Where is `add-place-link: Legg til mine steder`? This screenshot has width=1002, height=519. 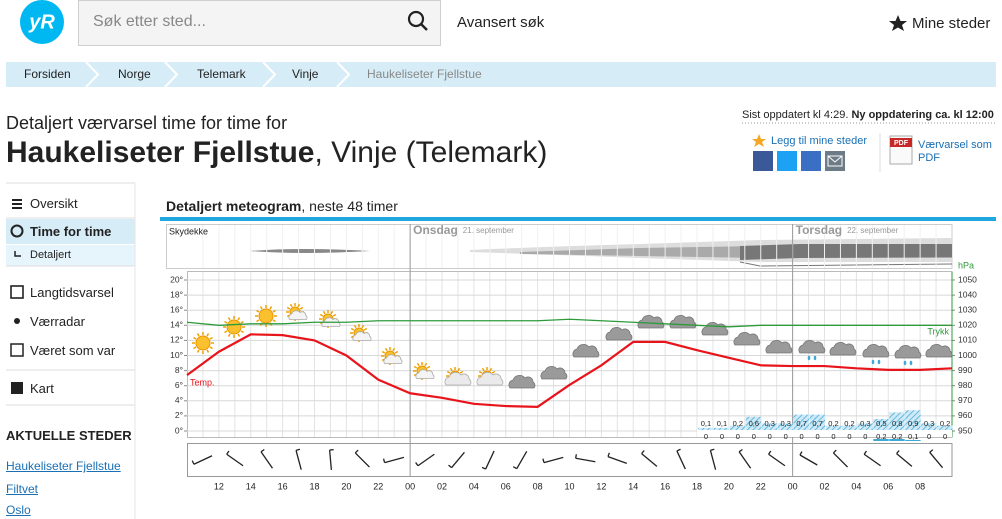 add-place-link: Legg til mine steder is located at coordinates (819, 141).